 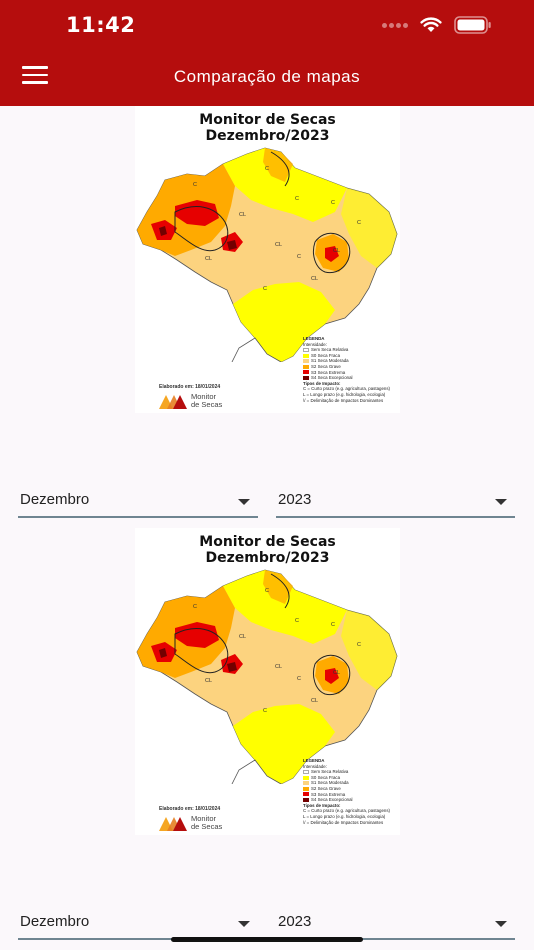 I want to click on status-time: 11:42, so click(x=101, y=25).